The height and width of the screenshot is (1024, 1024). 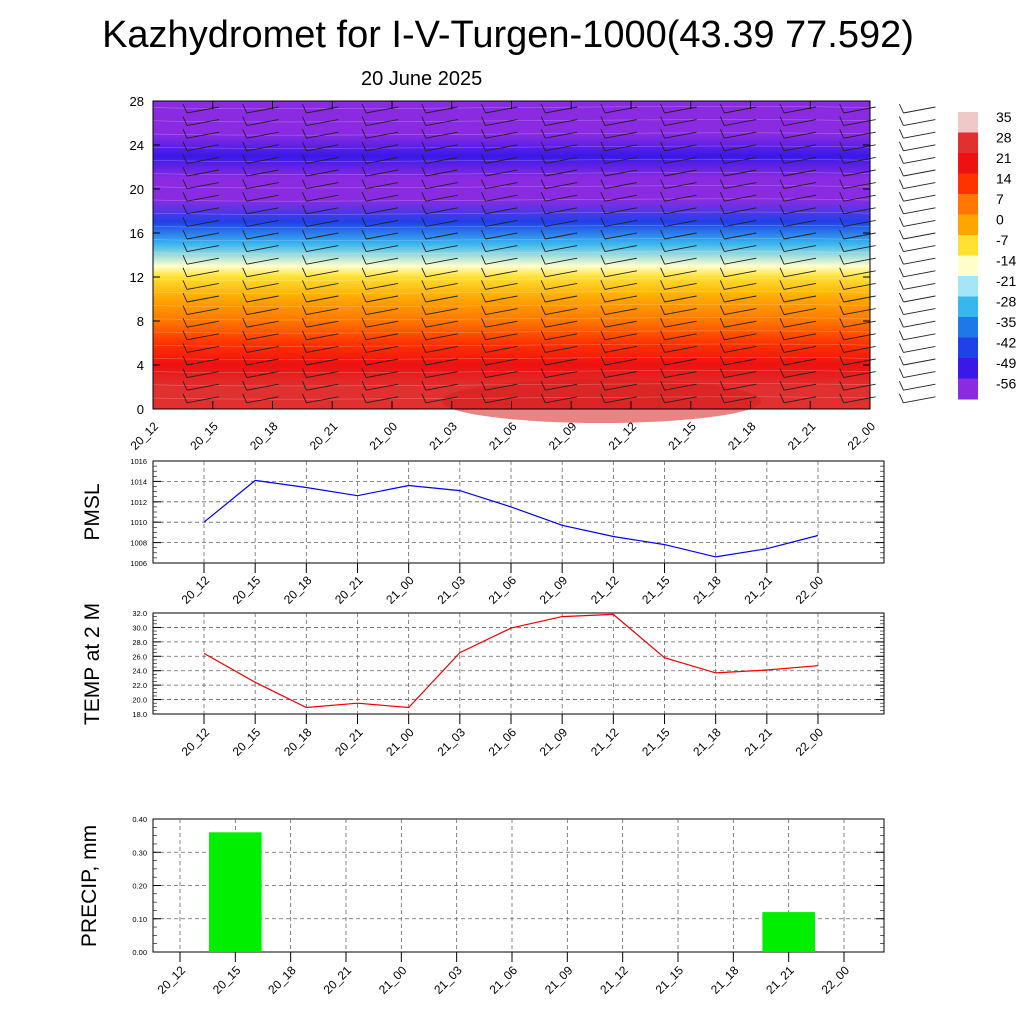 I want to click on y-tick-label: 0.20, so click(x=139, y=886).